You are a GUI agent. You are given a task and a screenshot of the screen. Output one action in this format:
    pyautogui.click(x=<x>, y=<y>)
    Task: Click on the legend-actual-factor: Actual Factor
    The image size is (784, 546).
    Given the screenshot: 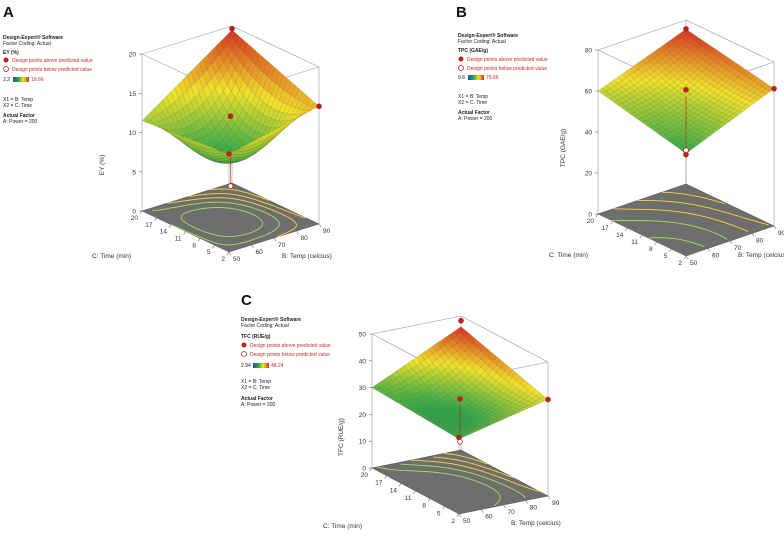 What is the action you would take?
    pyautogui.click(x=474, y=113)
    